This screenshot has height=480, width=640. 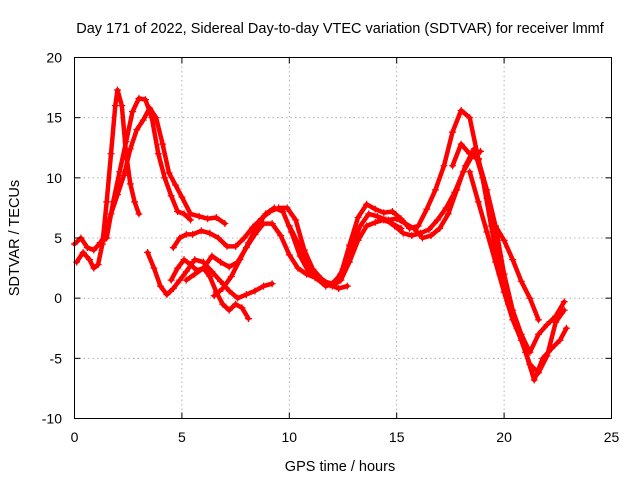 I want to click on series-sat-k, so click(x=508, y=248).